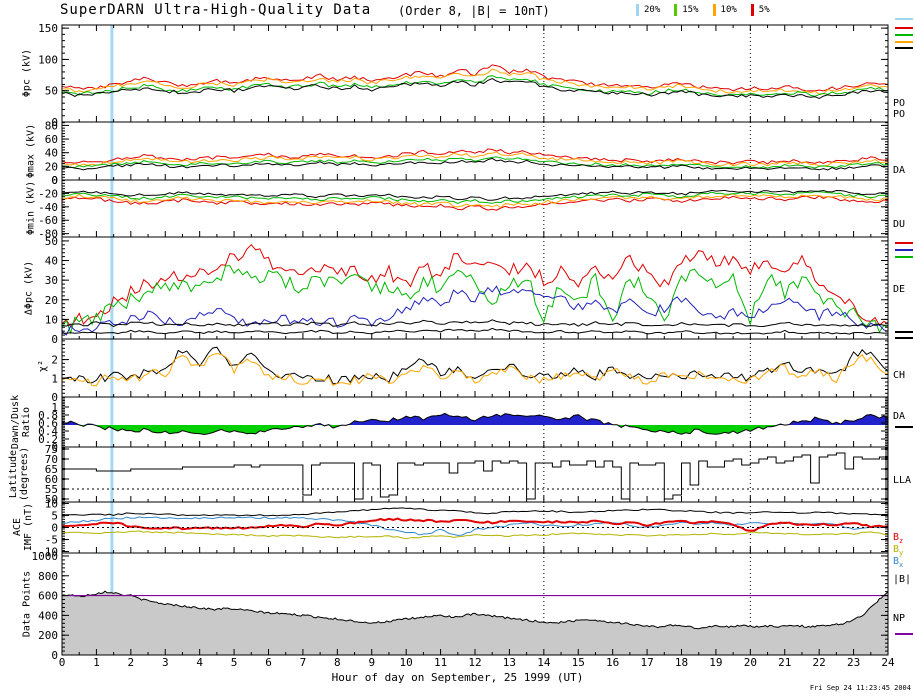 The height and width of the screenshot is (700, 915). What do you see at coordinates (31, 151) in the screenshot?
I see `y-axis-title-phi-max: Φmax (kV)` at bounding box center [31, 151].